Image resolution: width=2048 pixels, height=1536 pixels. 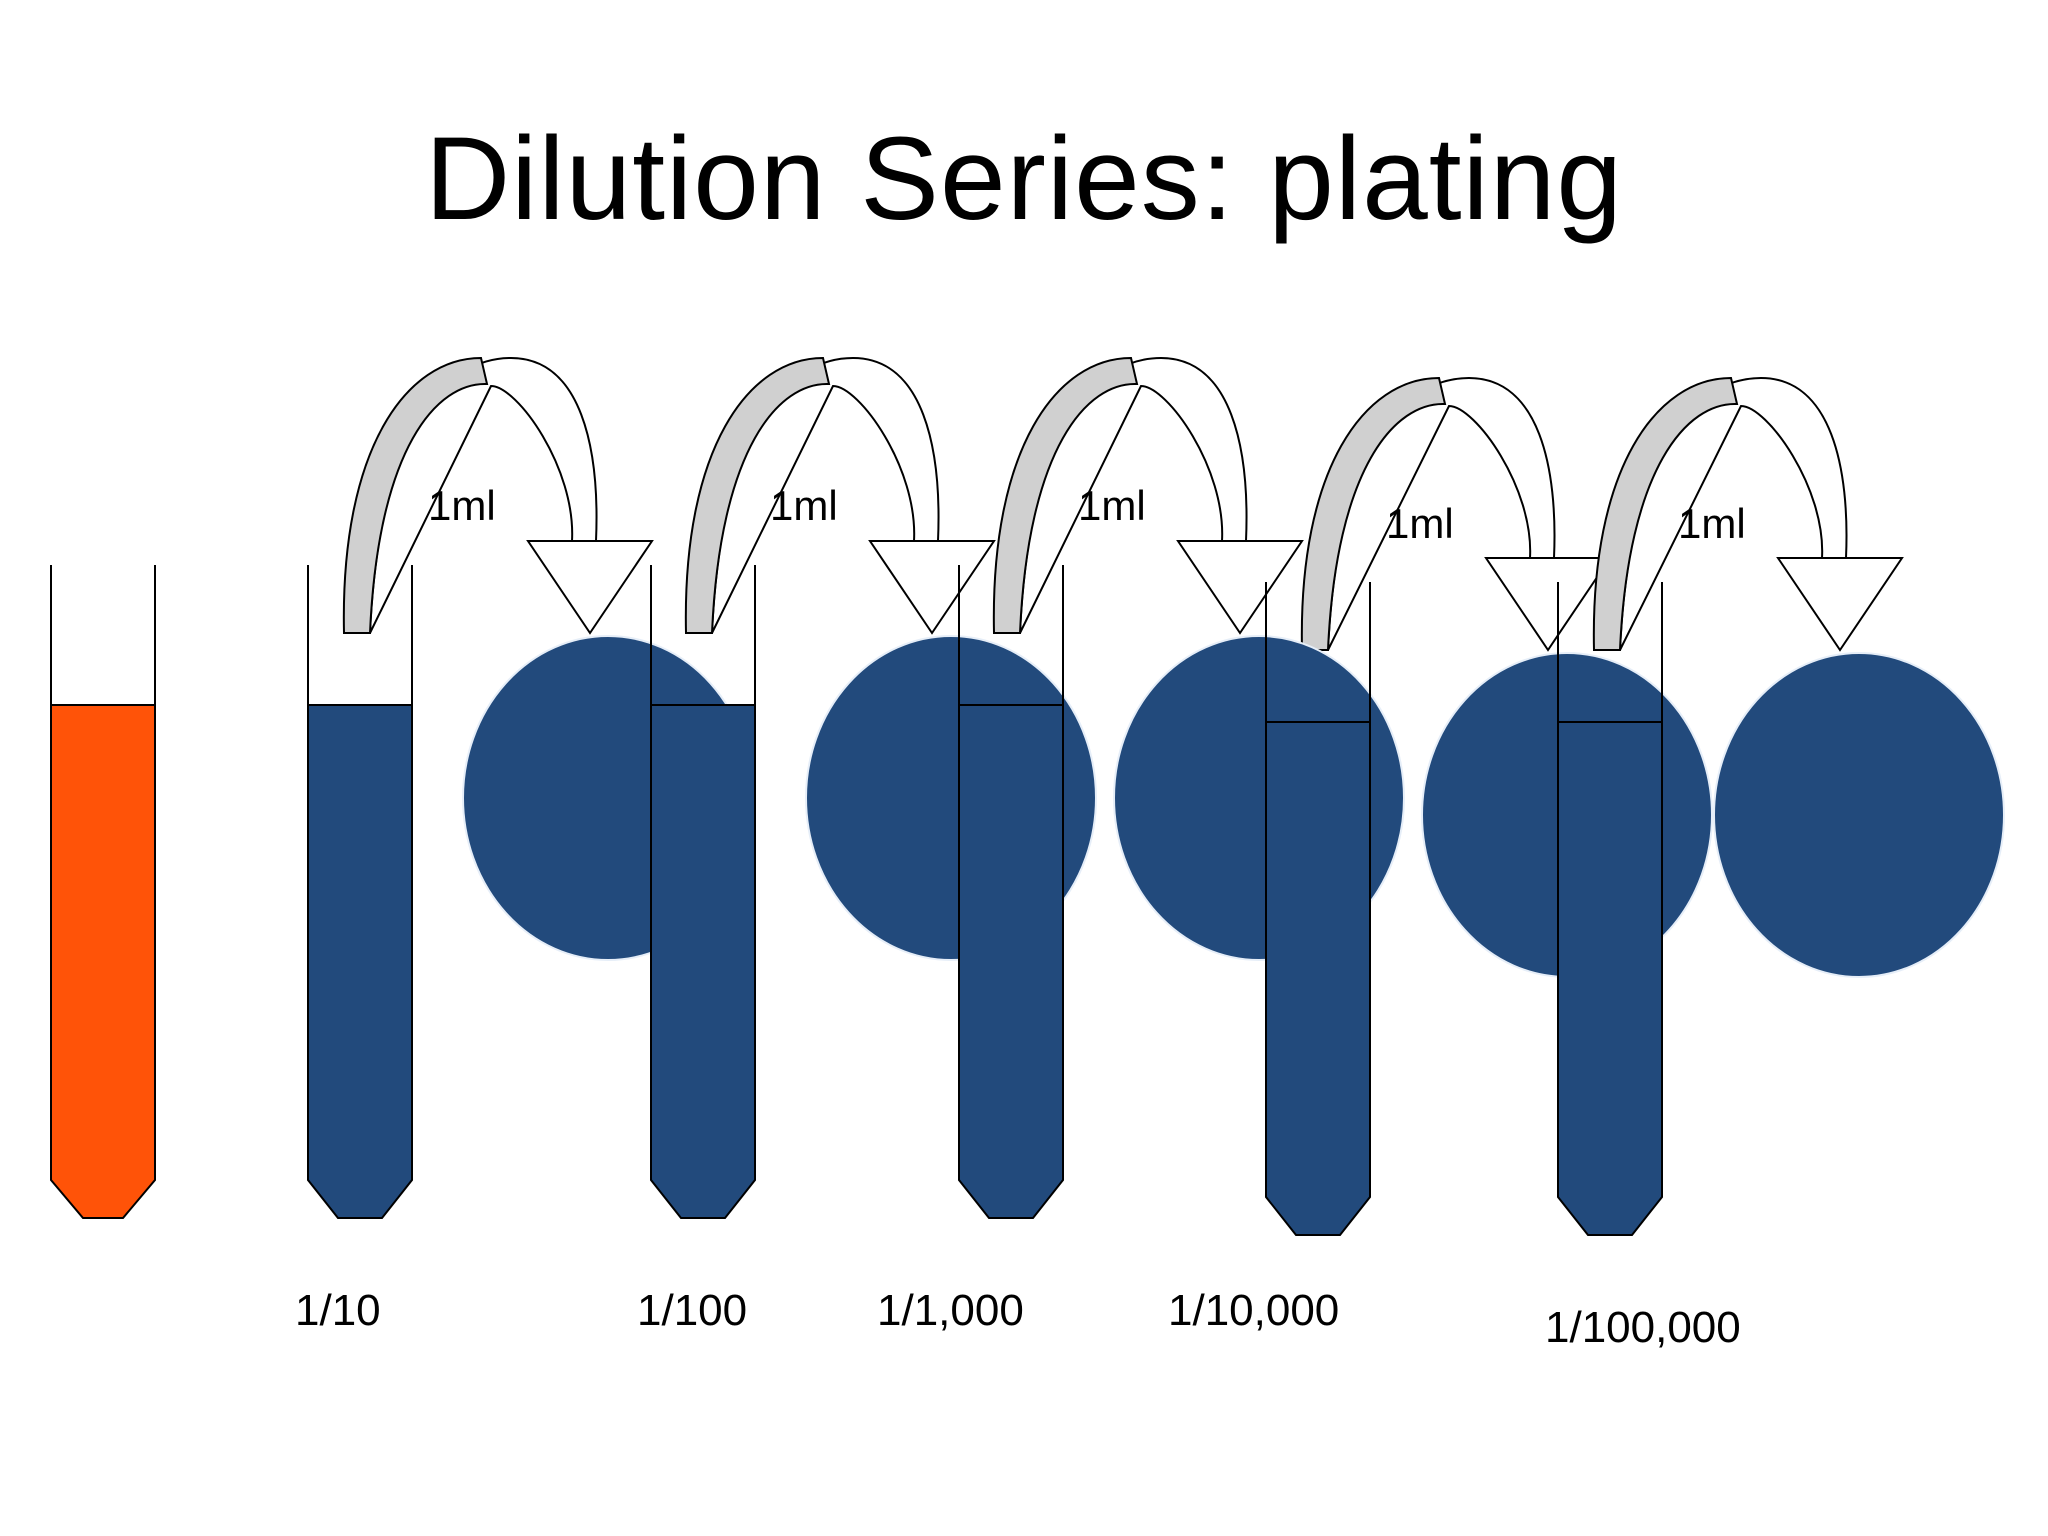 What do you see at coordinates (338, 1310) in the screenshot?
I see `dilution-label: 1/10` at bounding box center [338, 1310].